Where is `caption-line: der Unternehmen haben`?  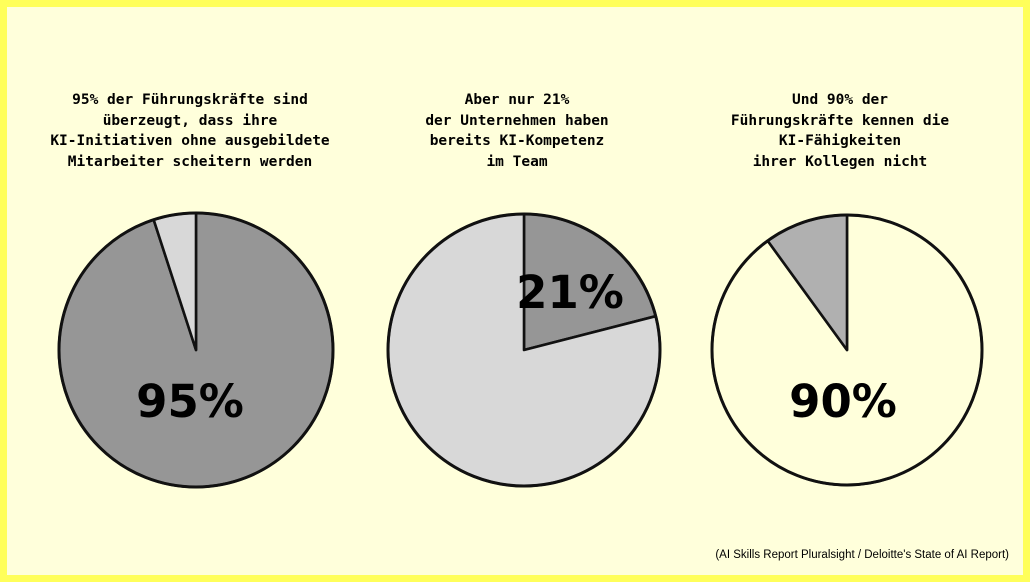 caption-line: der Unternehmen haben is located at coordinates (517, 120).